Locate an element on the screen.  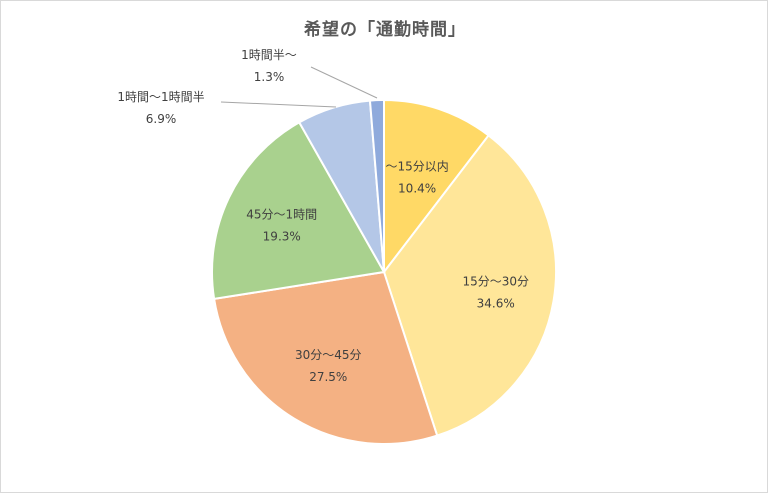
slice-value-label: 27.5% is located at coordinates (328, 377).